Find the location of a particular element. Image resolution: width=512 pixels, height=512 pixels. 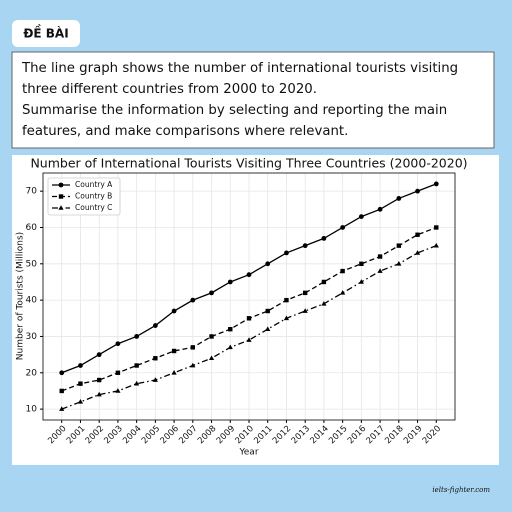

y-tick-label: 20 is located at coordinates (32, 373).